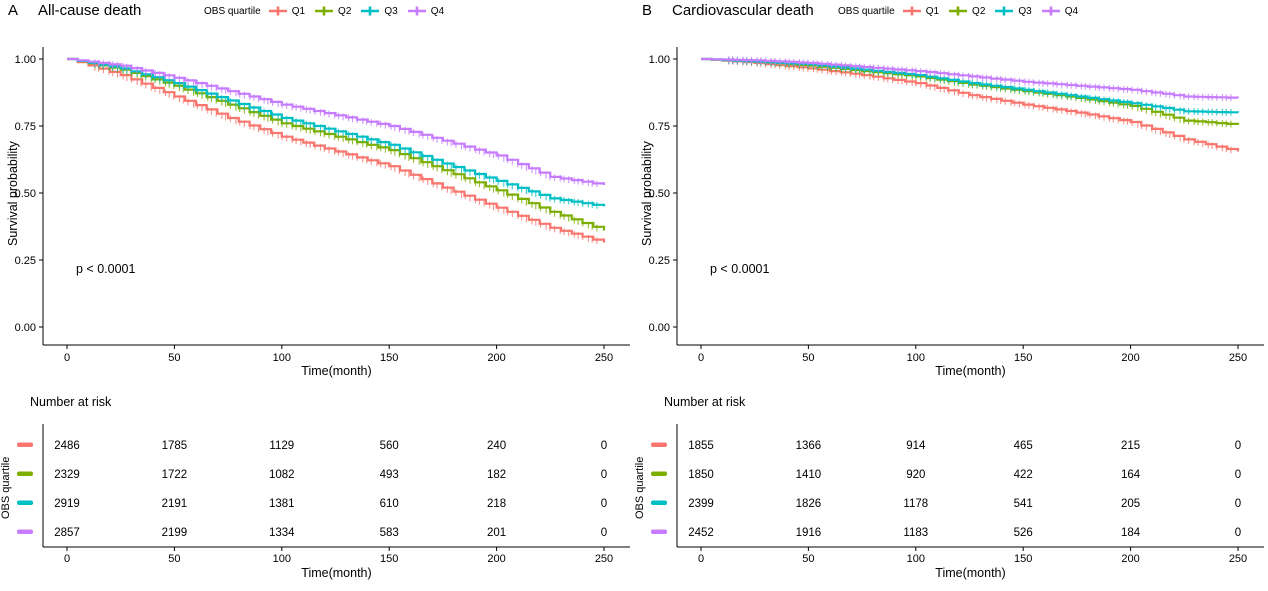 The image size is (1268, 591). Describe the element at coordinates (90, 10) in the screenshot. I see `panel-title: All-cause death` at that location.